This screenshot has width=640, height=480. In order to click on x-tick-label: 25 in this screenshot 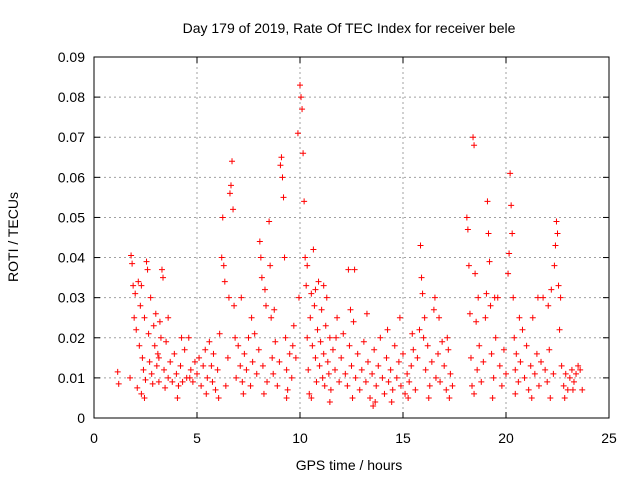, I will do `click(609, 438)`.